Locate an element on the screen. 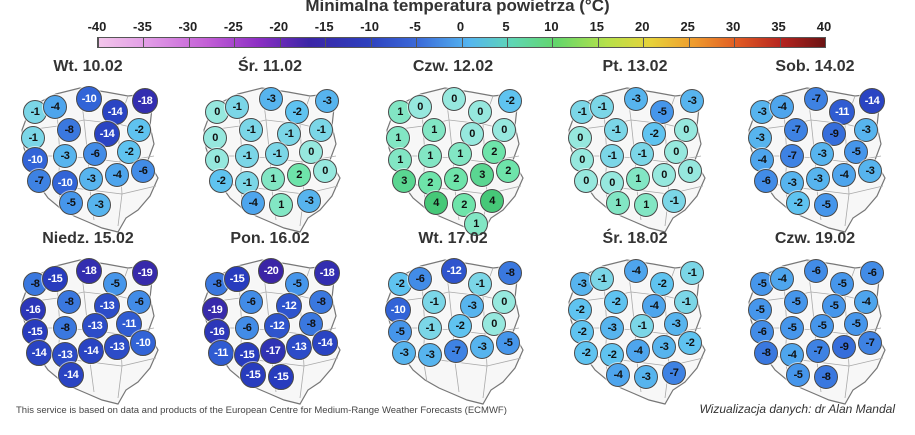 The height and width of the screenshot is (435, 915). panel-date: Pon. 16.02 is located at coordinates (270, 238).